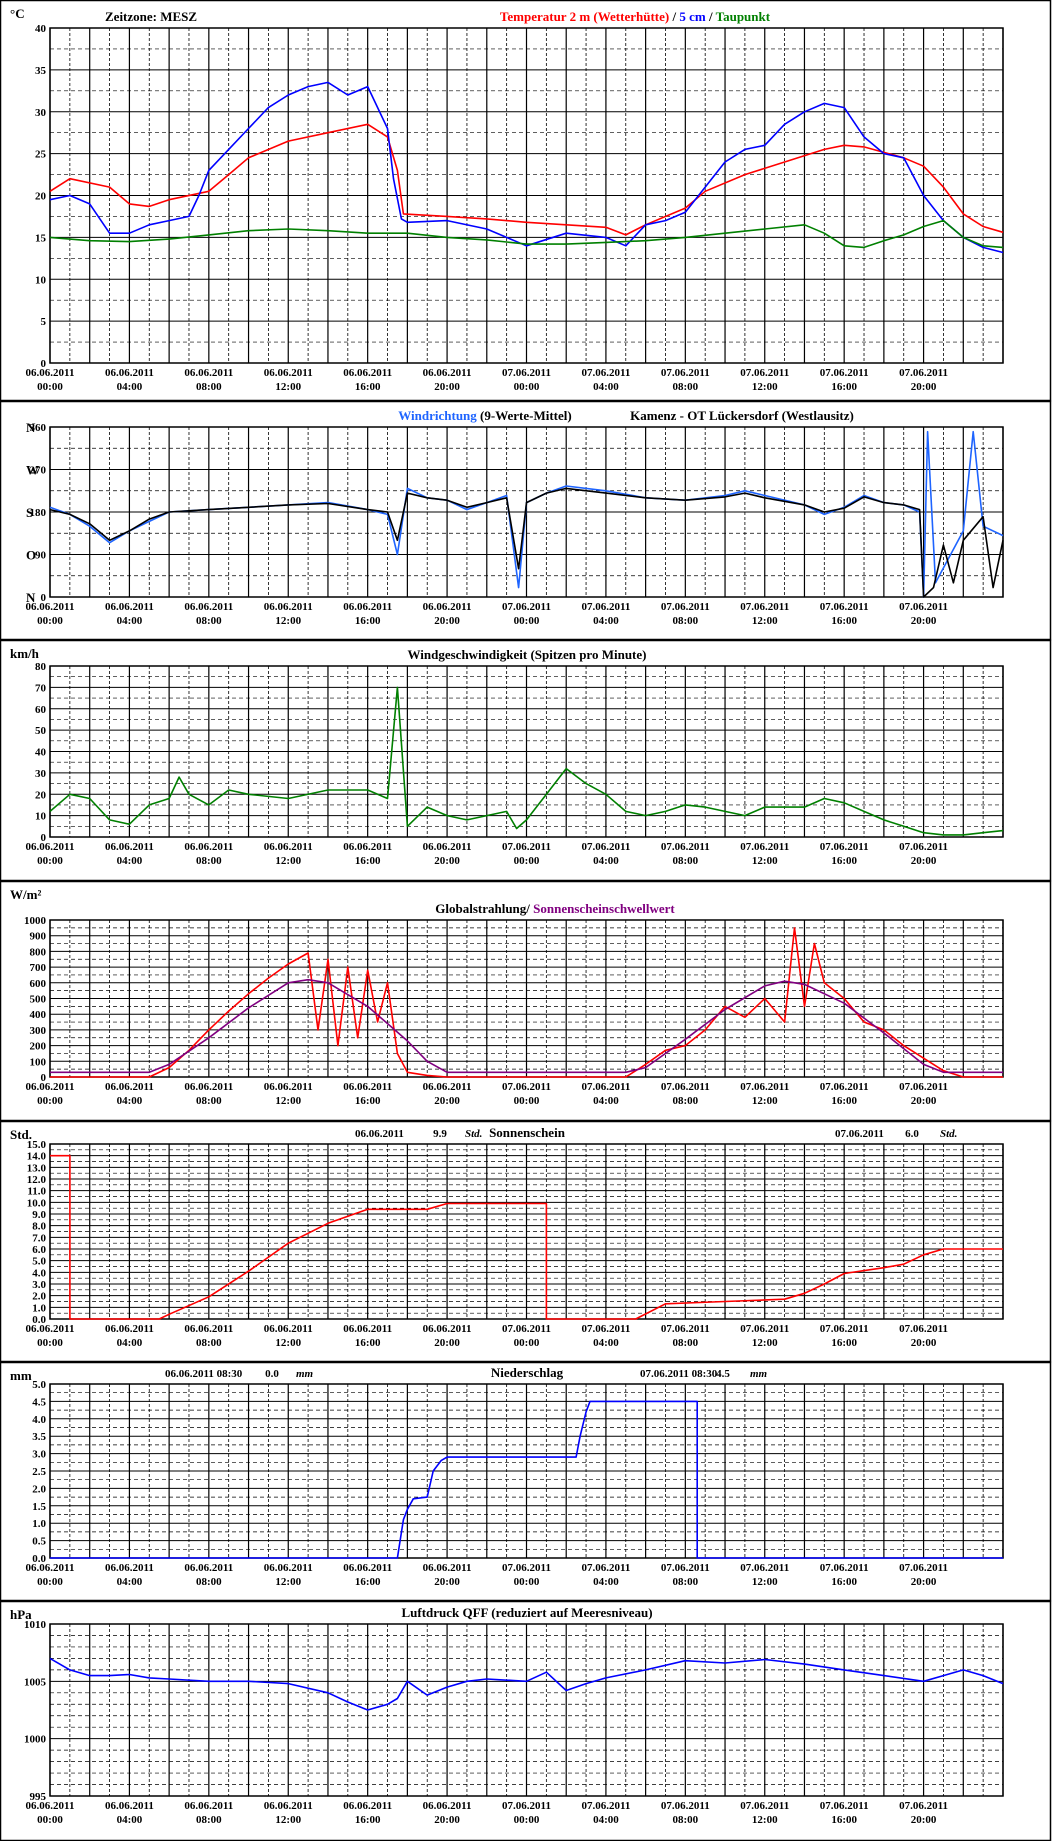 The width and height of the screenshot is (1052, 1841). What do you see at coordinates (39, 1472) in the screenshot?
I see `y-tick-label: 2.5` at bounding box center [39, 1472].